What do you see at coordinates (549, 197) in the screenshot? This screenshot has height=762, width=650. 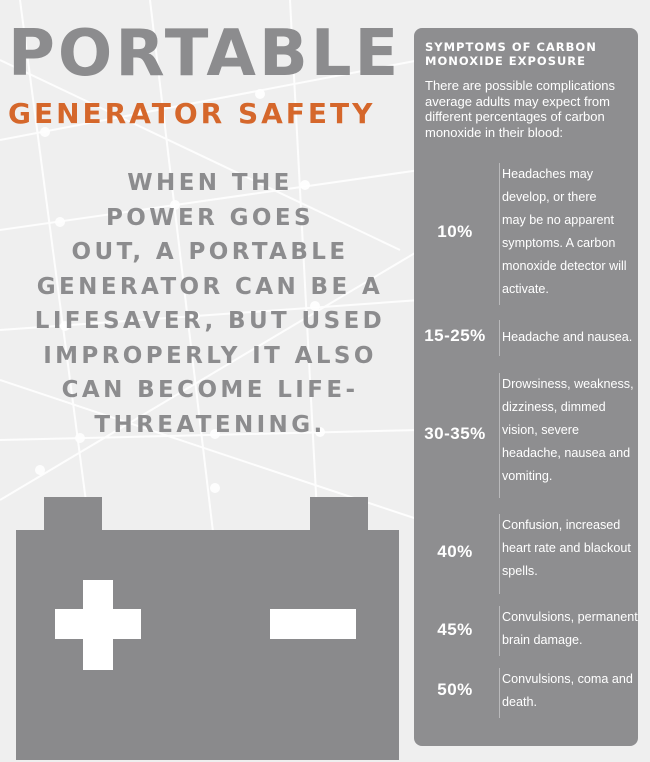 I see `description-line: develop, or there` at bounding box center [549, 197].